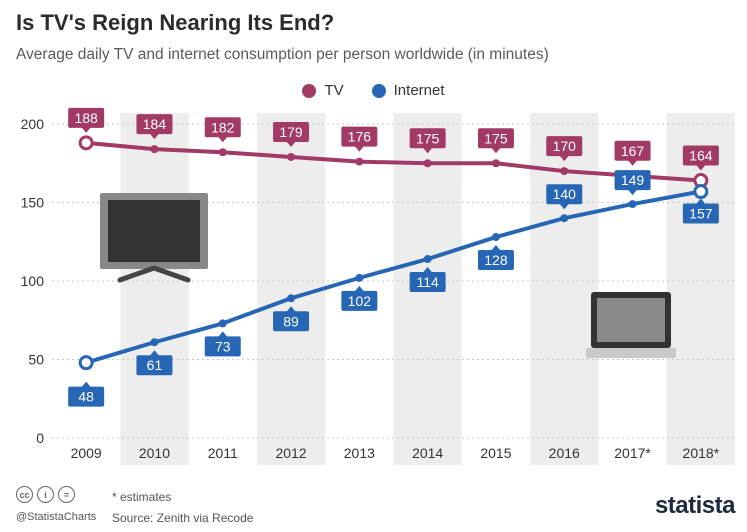 The width and height of the screenshot is (747, 532). I want to click on data-label: 184, so click(155, 124).